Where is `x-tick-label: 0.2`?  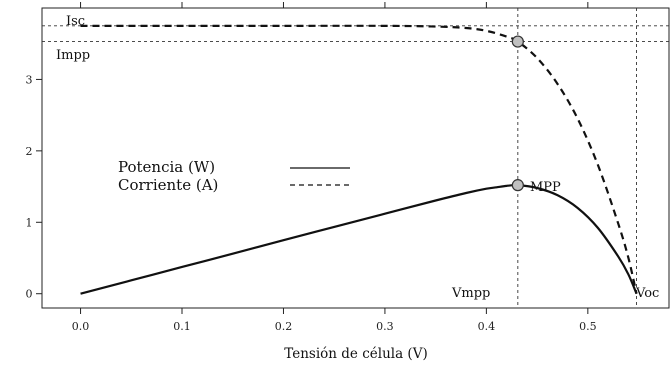
x-tick-label: 0.2 is located at coordinates (284, 326).